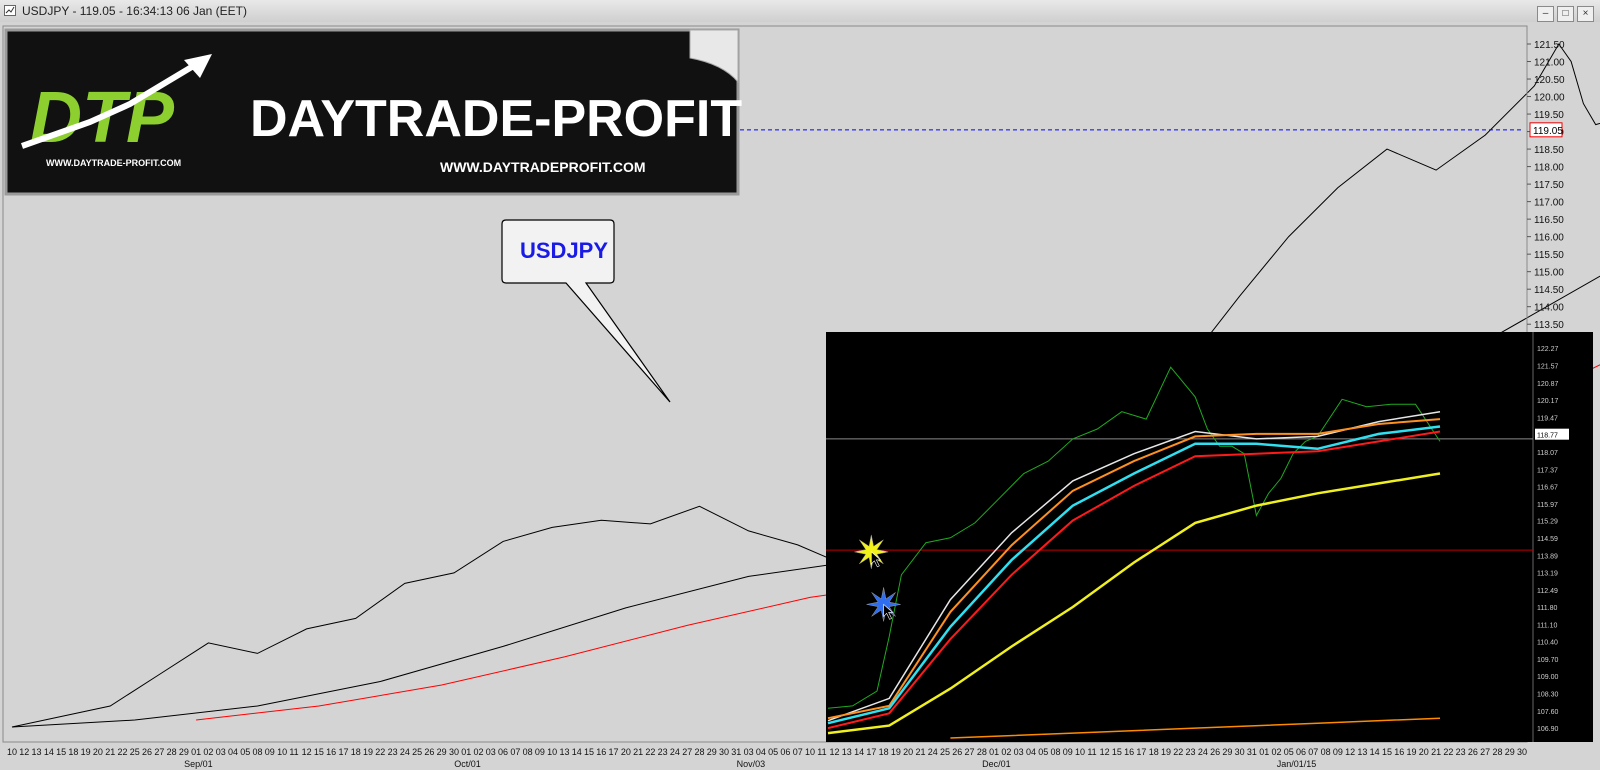  I want to click on x-day-label: 06, so click(785, 752).